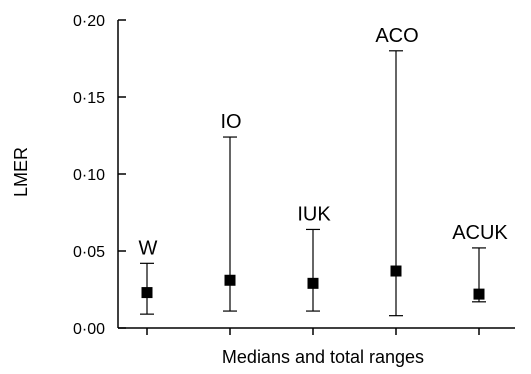 This screenshot has height=374, width=531. I want to click on point-label: W, so click(148, 248).